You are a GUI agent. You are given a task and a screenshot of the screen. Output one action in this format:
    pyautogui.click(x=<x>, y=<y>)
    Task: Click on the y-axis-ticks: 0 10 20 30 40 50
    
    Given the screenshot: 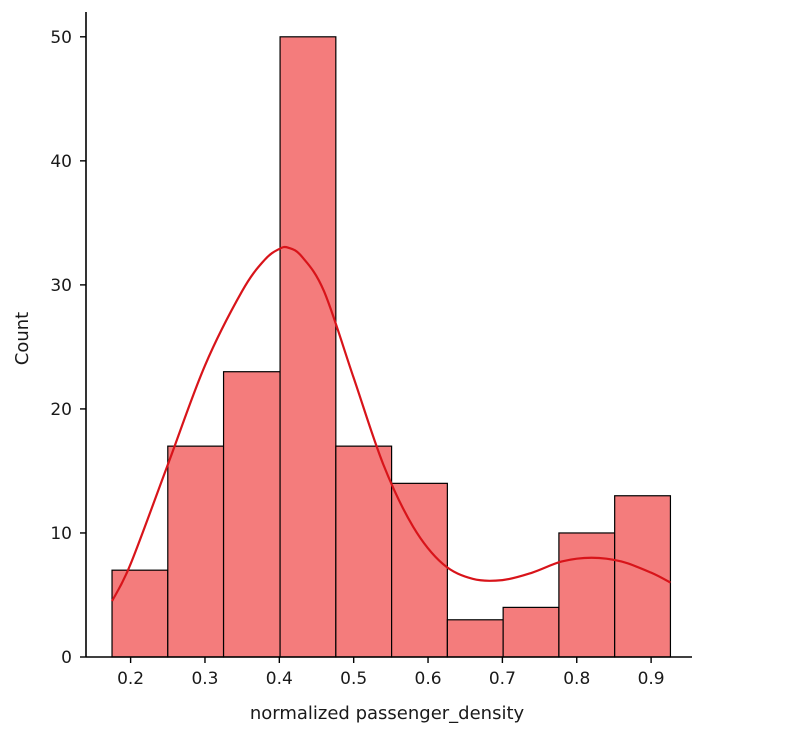 What is the action you would take?
    pyautogui.click(x=68, y=348)
    